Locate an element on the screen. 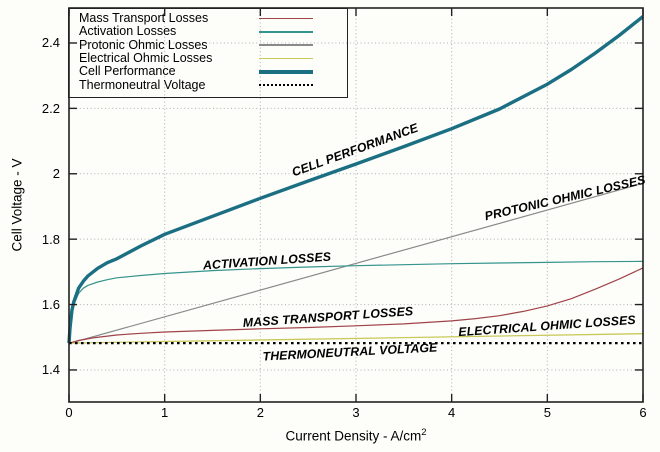 This screenshot has width=660, height=452. legend-item: Mass Transport Losses is located at coordinates (213, 18).